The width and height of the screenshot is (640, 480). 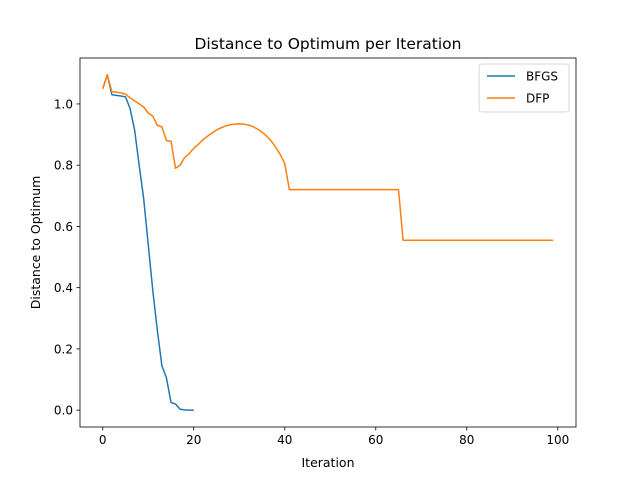 What do you see at coordinates (327, 462) in the screenshot?
I see `x-axis-label: Iteration` at bounding box center [327, 462].